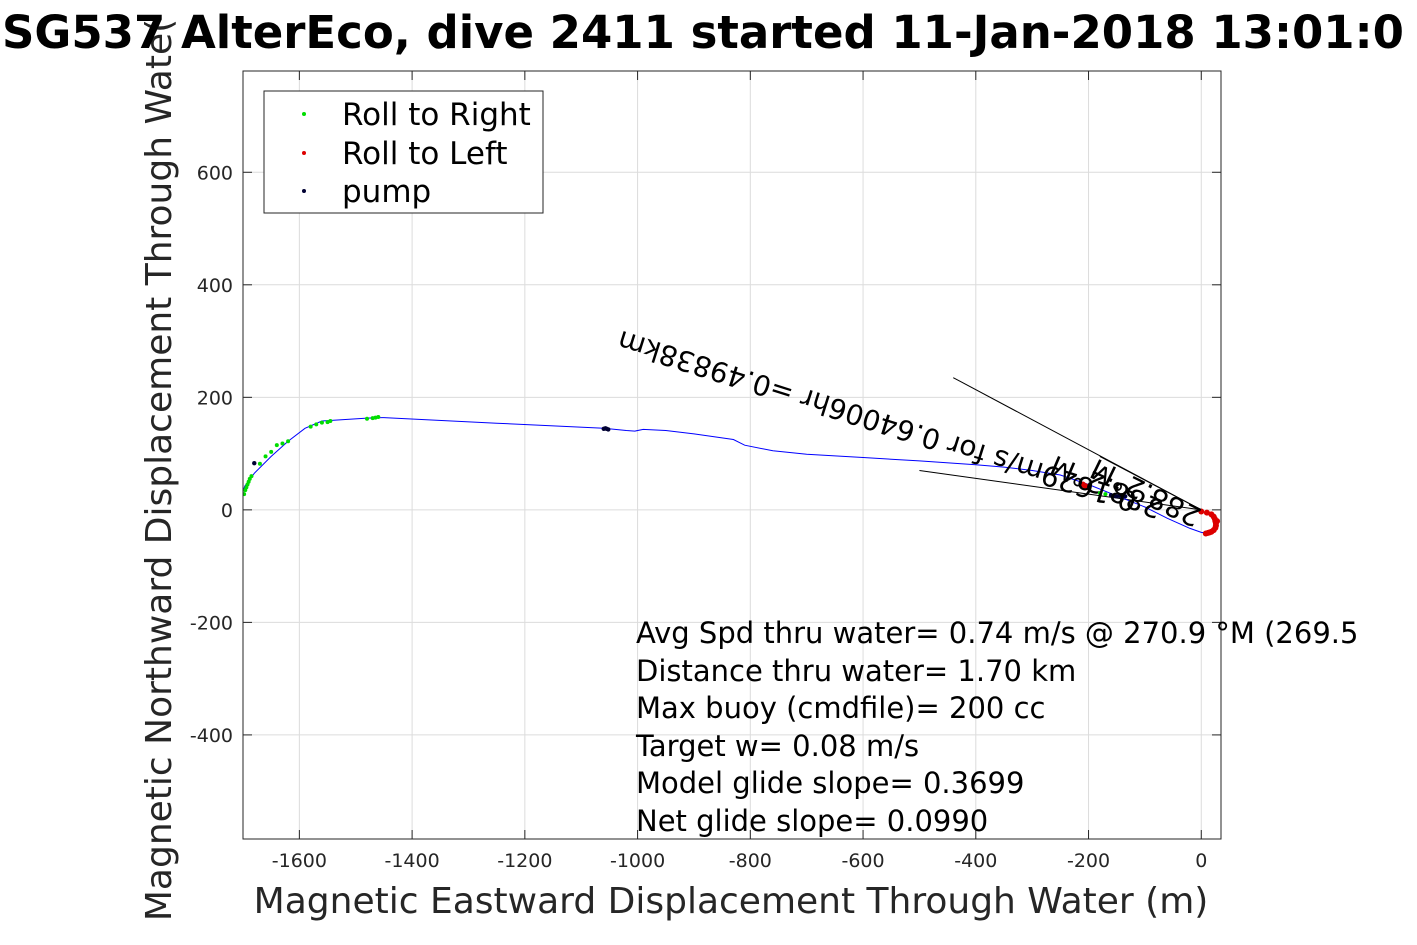 This screenshot has width=1417, height=945. What do you see at coordinates (856, 671) in the screenshot?
I see `stats-line-distance: Distance thru water= 1.70 km` at bounding box center [856, 671].